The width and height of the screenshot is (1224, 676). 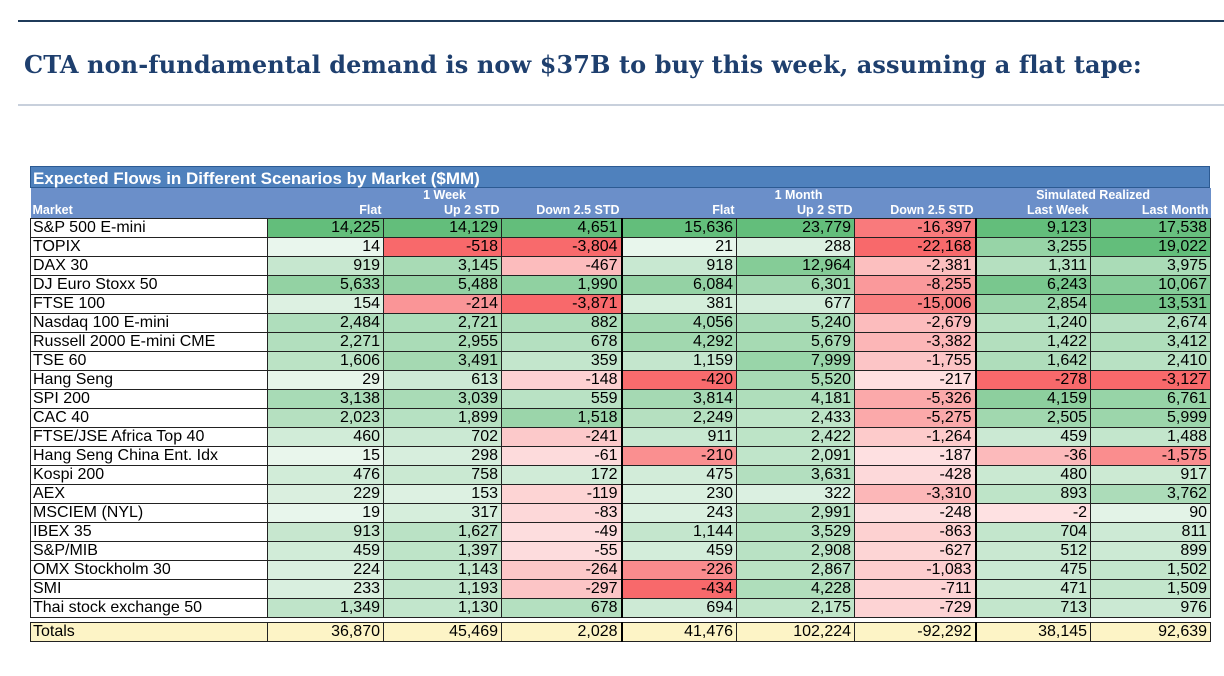 I want to click on value-cell: 3,975, so click(x=1151, y=266).